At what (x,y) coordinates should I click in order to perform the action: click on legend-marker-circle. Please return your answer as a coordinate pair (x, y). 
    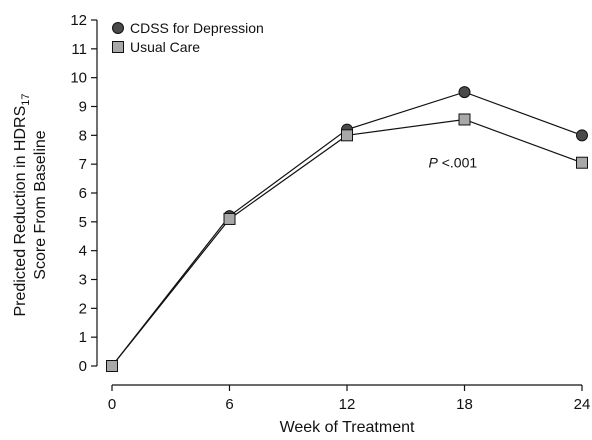
    Looking at the image, I should click on (118, 28).